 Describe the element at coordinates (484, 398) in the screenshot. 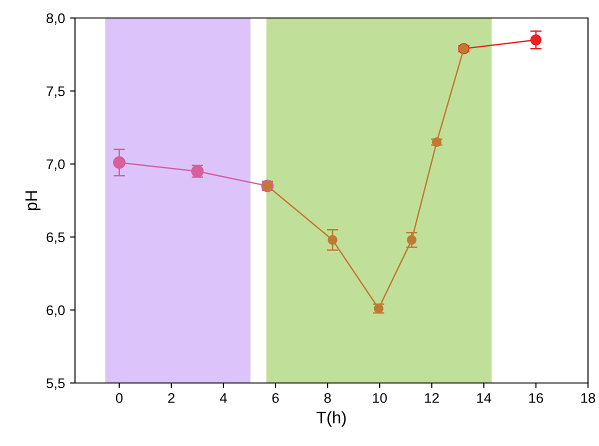

I see `x-tick-label: 14` at that location.